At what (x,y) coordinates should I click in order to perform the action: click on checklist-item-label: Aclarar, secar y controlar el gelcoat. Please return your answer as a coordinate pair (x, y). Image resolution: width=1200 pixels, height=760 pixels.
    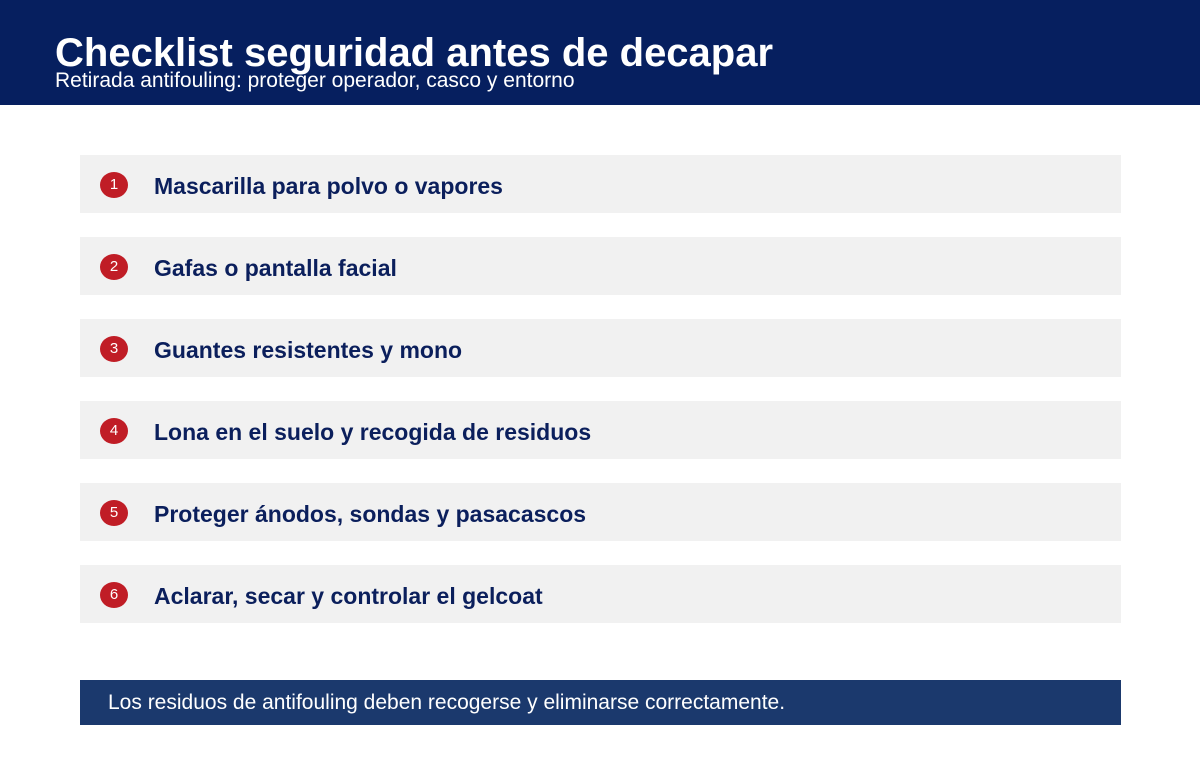
    Looking at the image, I should click on (348, 596).